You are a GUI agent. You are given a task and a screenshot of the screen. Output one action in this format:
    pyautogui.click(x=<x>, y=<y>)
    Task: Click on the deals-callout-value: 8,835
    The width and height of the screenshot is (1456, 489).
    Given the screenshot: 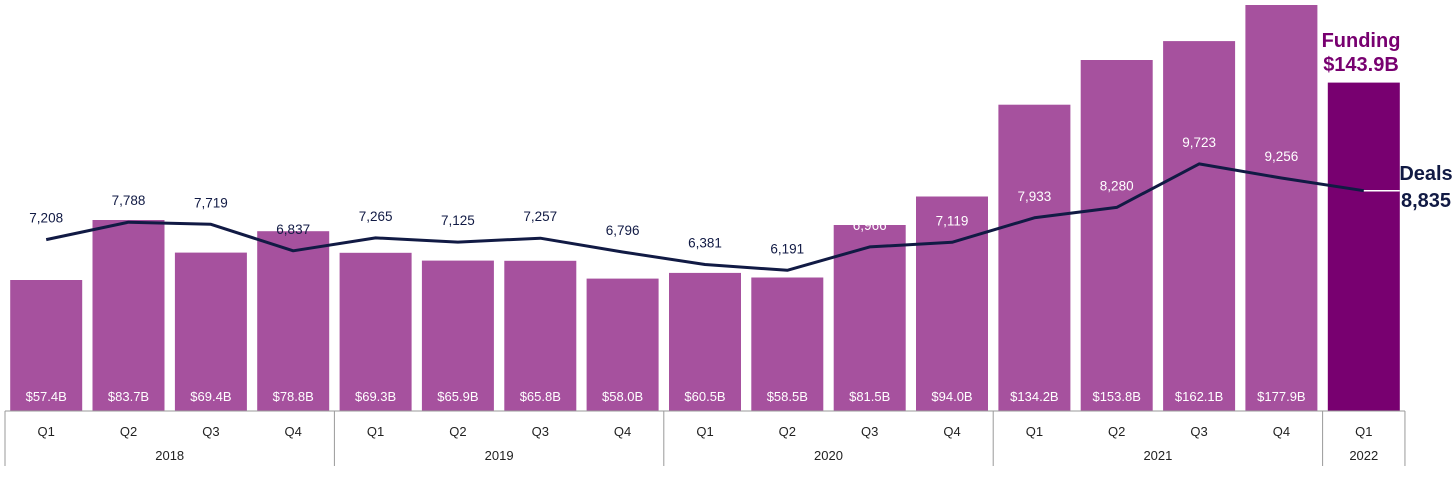 What is the action you would take?
    pyautogui.click(x=1426, y=201)
    